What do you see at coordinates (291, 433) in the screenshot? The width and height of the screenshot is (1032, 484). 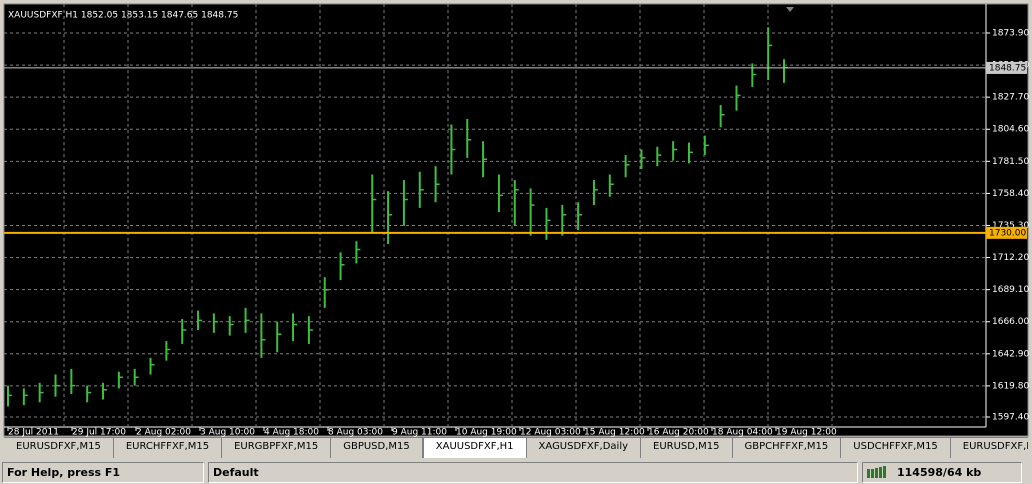 I see `x-tick-label: 4 Aug 18:00` at bounding box center [291, 433].